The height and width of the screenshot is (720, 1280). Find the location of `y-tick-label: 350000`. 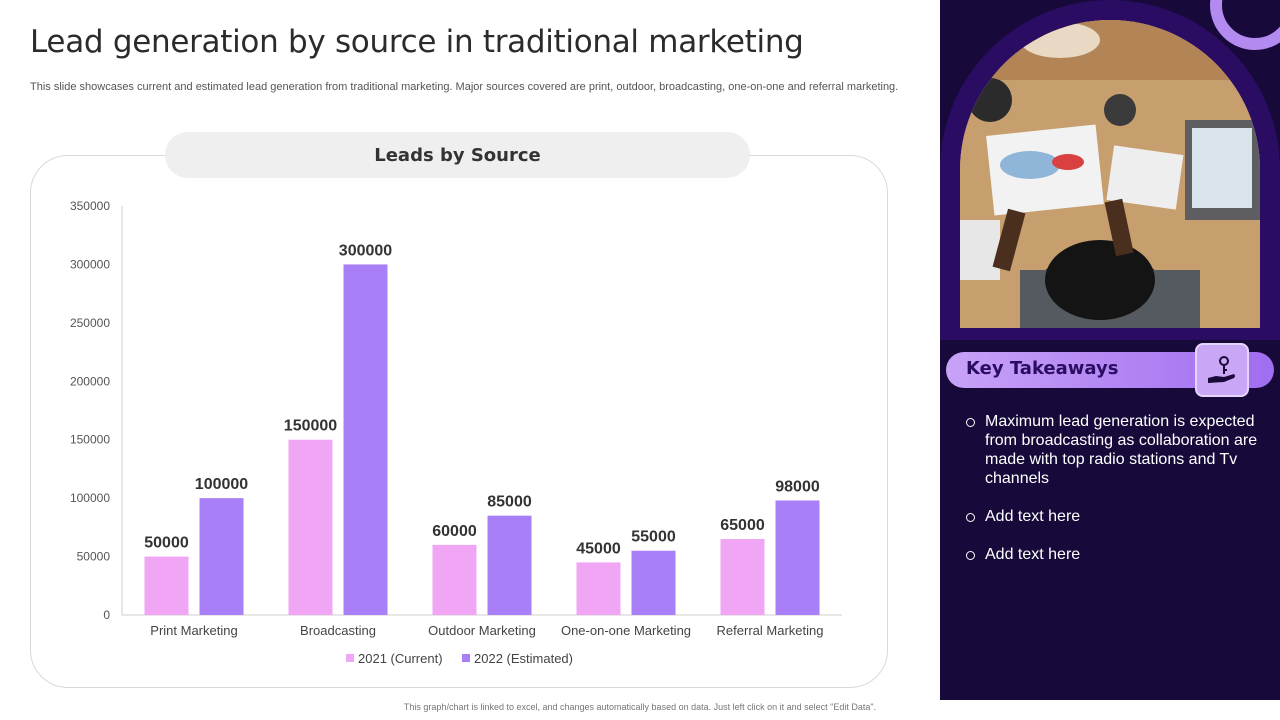

y-tick-label: 350000 is located at coordinates (90, 206).